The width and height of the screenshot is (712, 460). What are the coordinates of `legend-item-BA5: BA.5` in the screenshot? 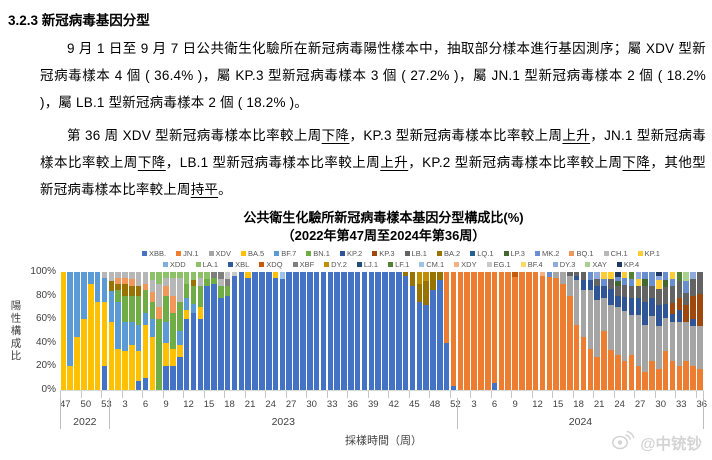 It's located at (252, 253).